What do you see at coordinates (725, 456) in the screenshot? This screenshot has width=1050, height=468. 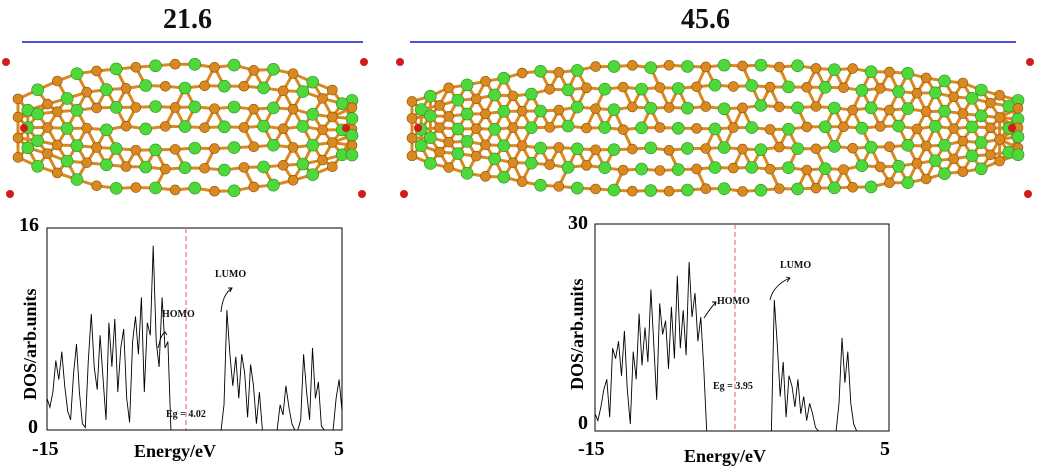 I see `plot-right-xlabel: Energy/eV` at bounding box center [725, 456].